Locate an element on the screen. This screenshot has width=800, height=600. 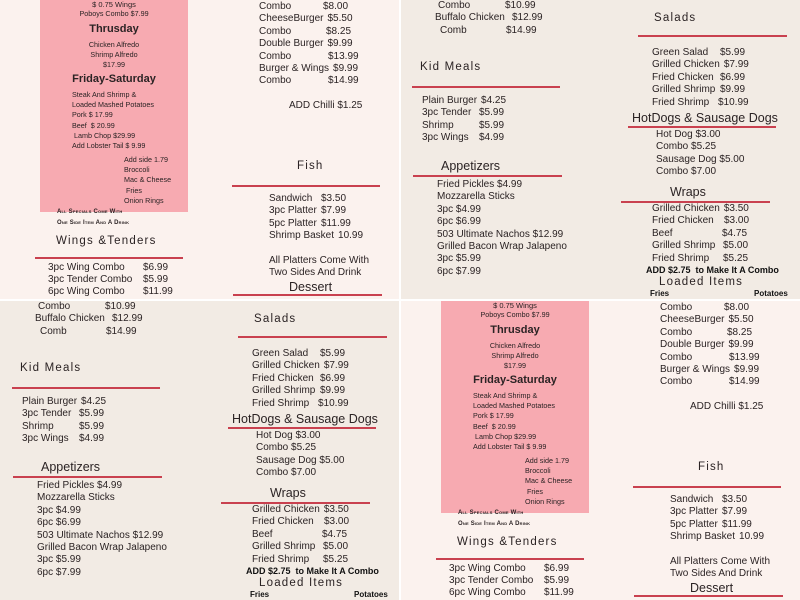
salads-heading: Salads is located at coordinates (675, 18).